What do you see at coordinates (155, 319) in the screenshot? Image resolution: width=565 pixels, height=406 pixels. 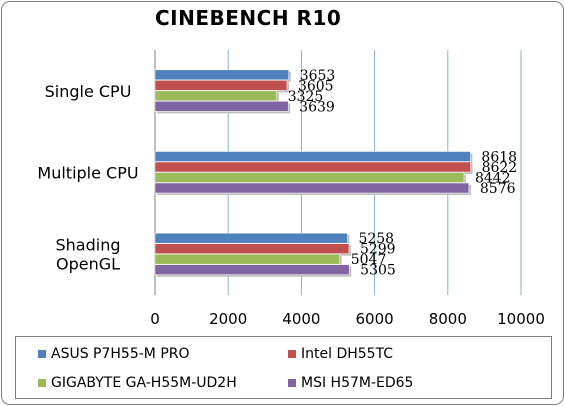 I see `x-tick-label: 0` at bounding box center [155, 319].